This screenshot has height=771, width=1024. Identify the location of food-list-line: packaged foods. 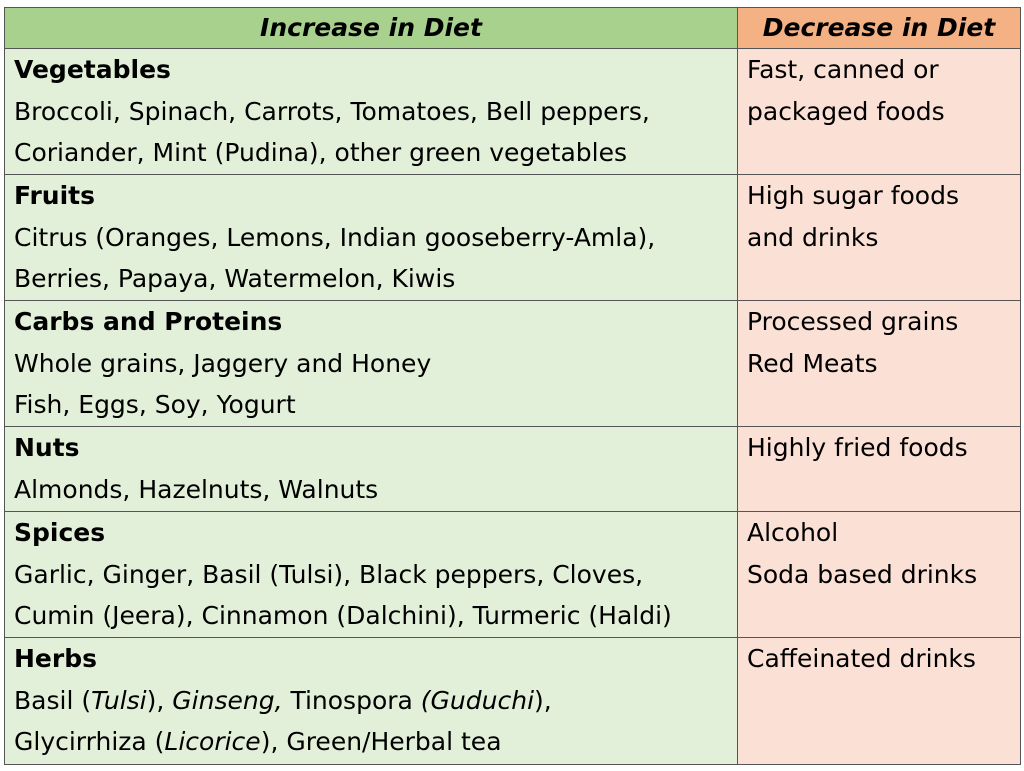
(846, 111).